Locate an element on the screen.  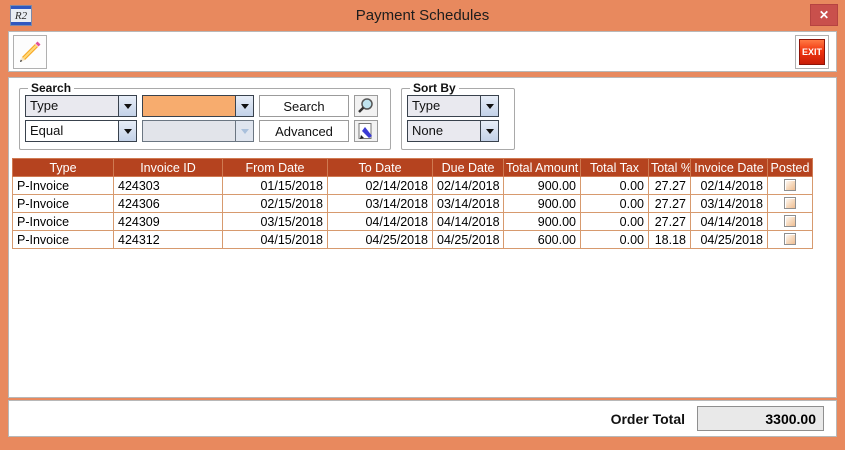
cell-due-date: 02/14/2018 is located at coordinates (468, 185).